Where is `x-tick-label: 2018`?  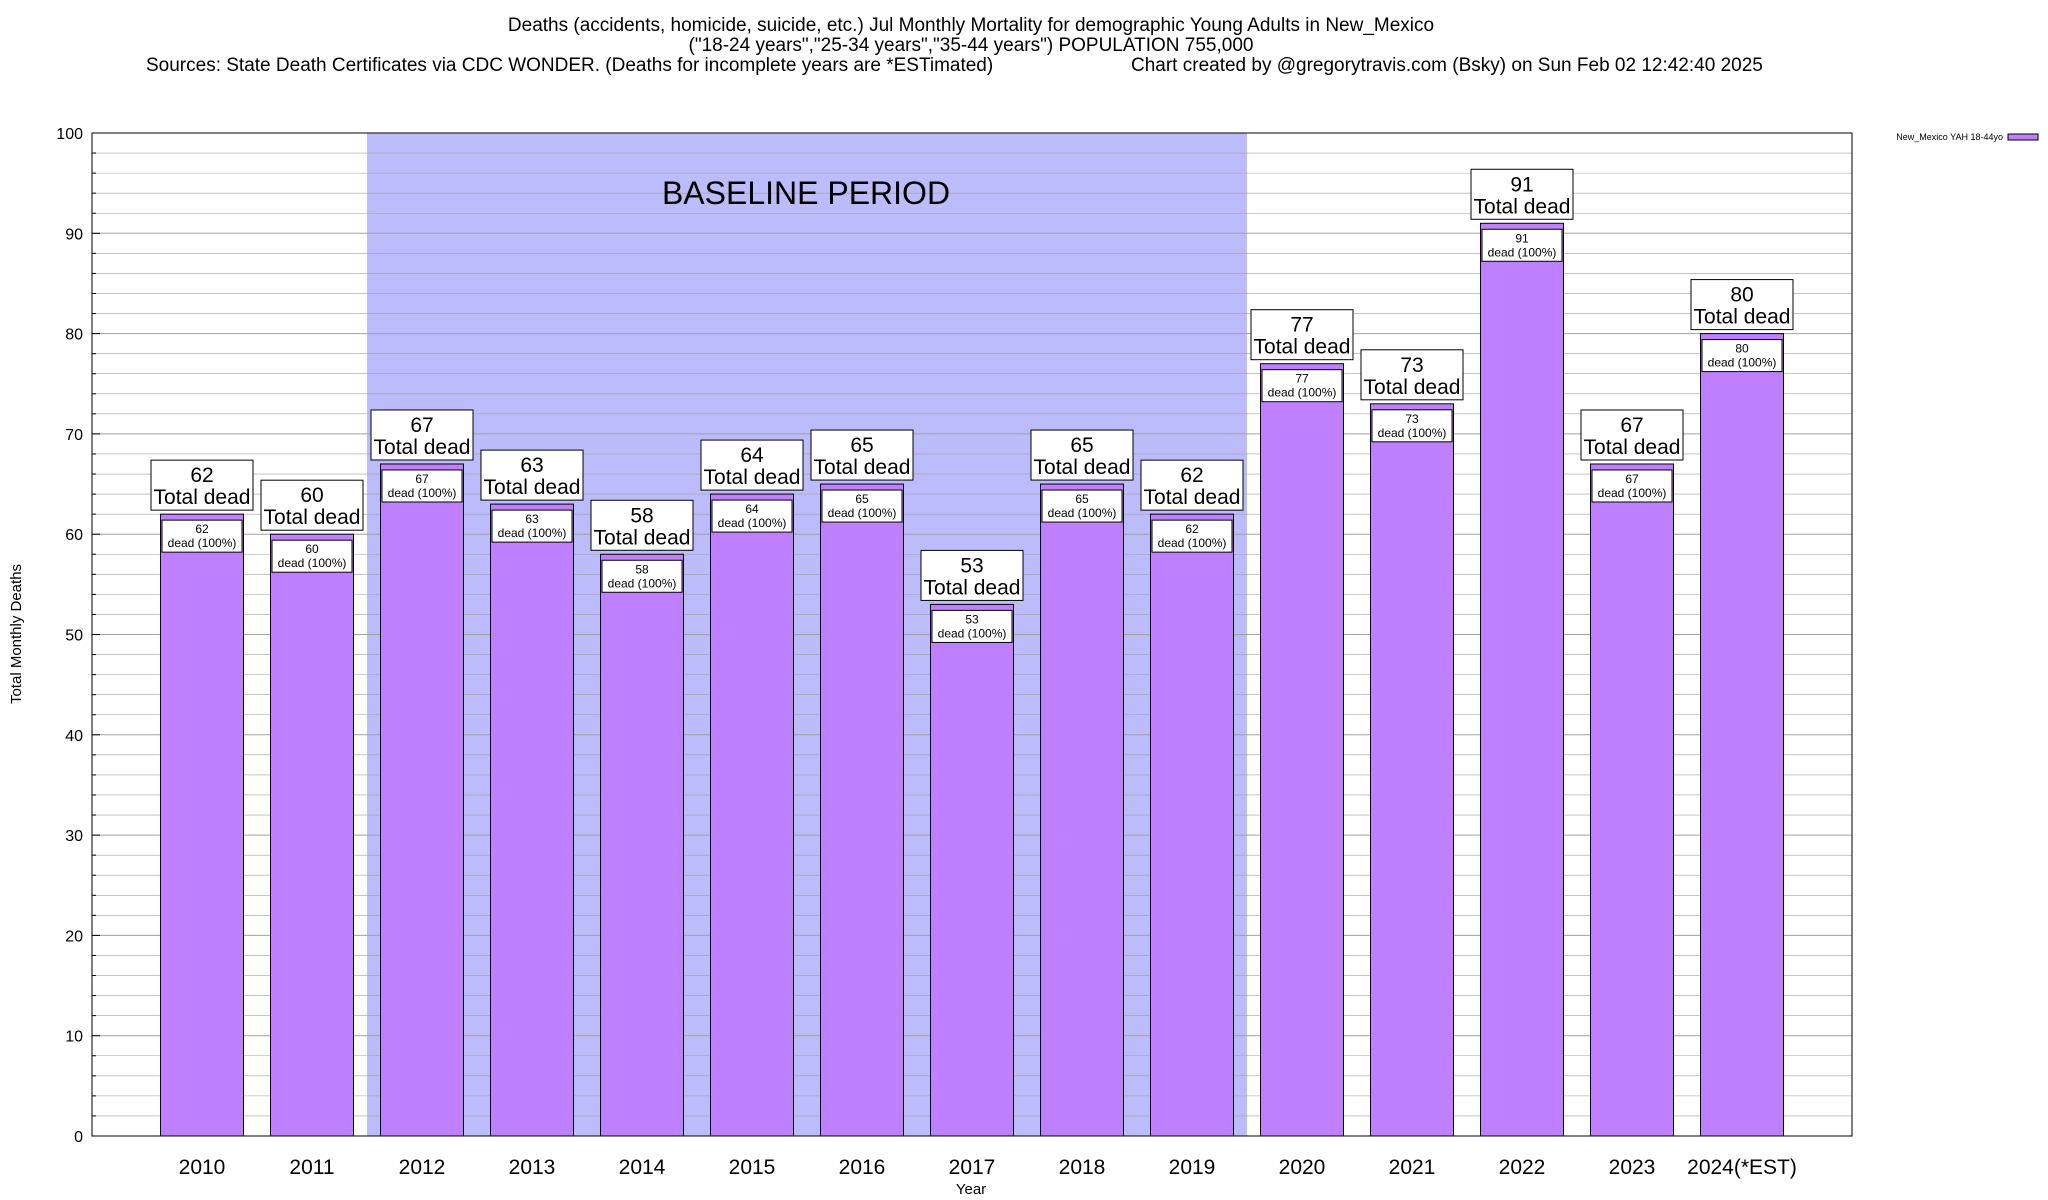
x-tick-label: 2018 is located at coordinates (1082, 1167).